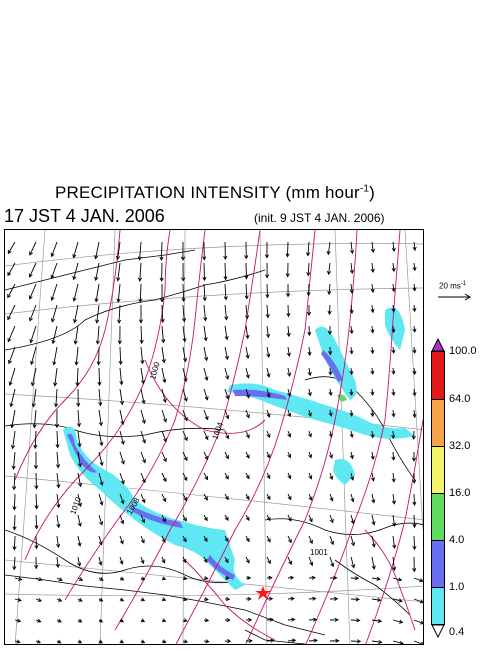 This screenshot has height=650, width=500. I want to click on colorbar-label: 100.0, so click(463, 351).